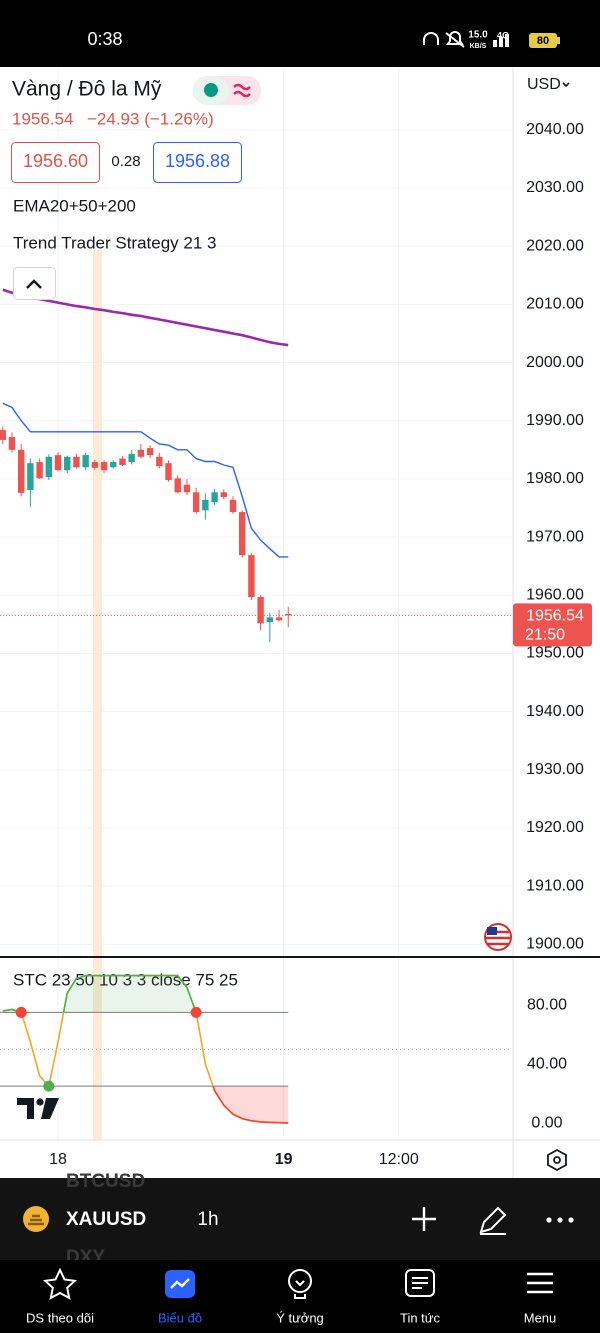 Image resolution: width=600 pixels, height=1333 pixels. Describe the element at coordinates (300, 33) in the screenshot. I see `status-bar` at that location.